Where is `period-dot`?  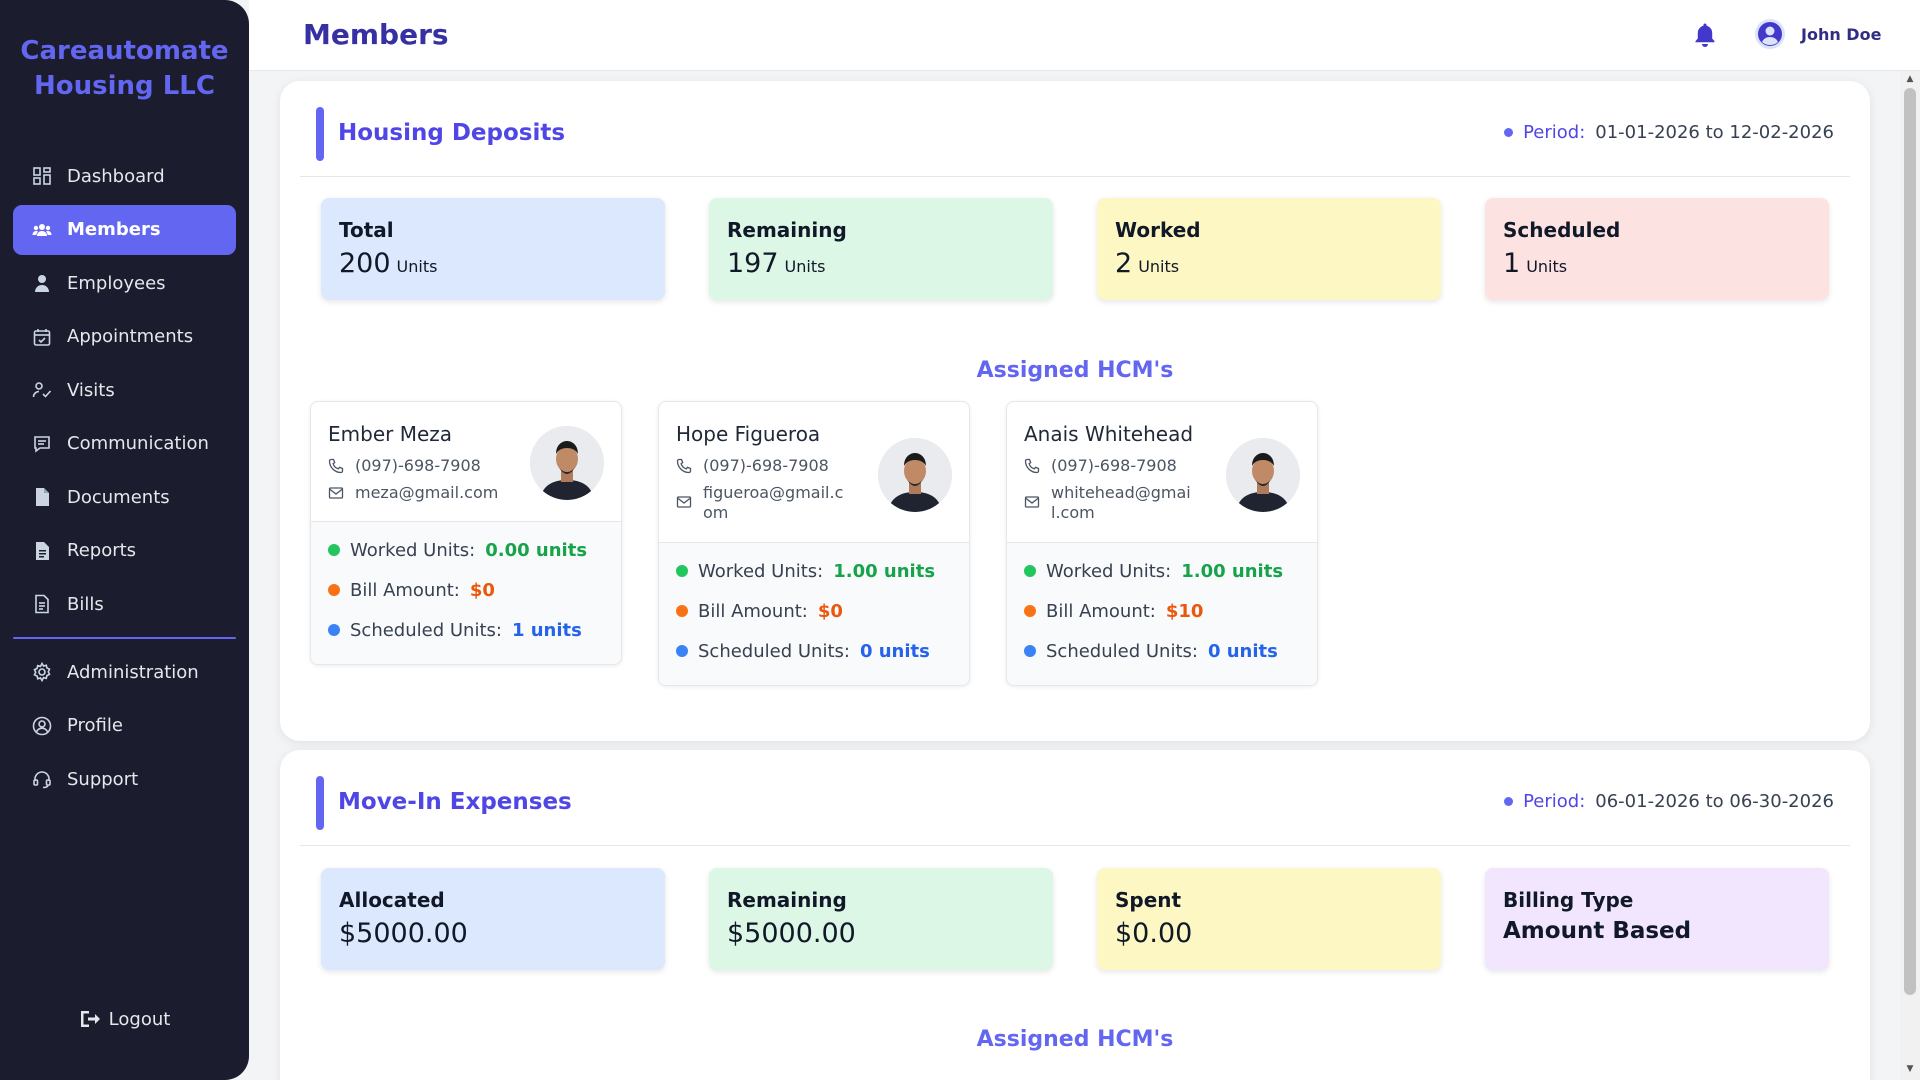 period-dot is located at coordinates (1509, 801).